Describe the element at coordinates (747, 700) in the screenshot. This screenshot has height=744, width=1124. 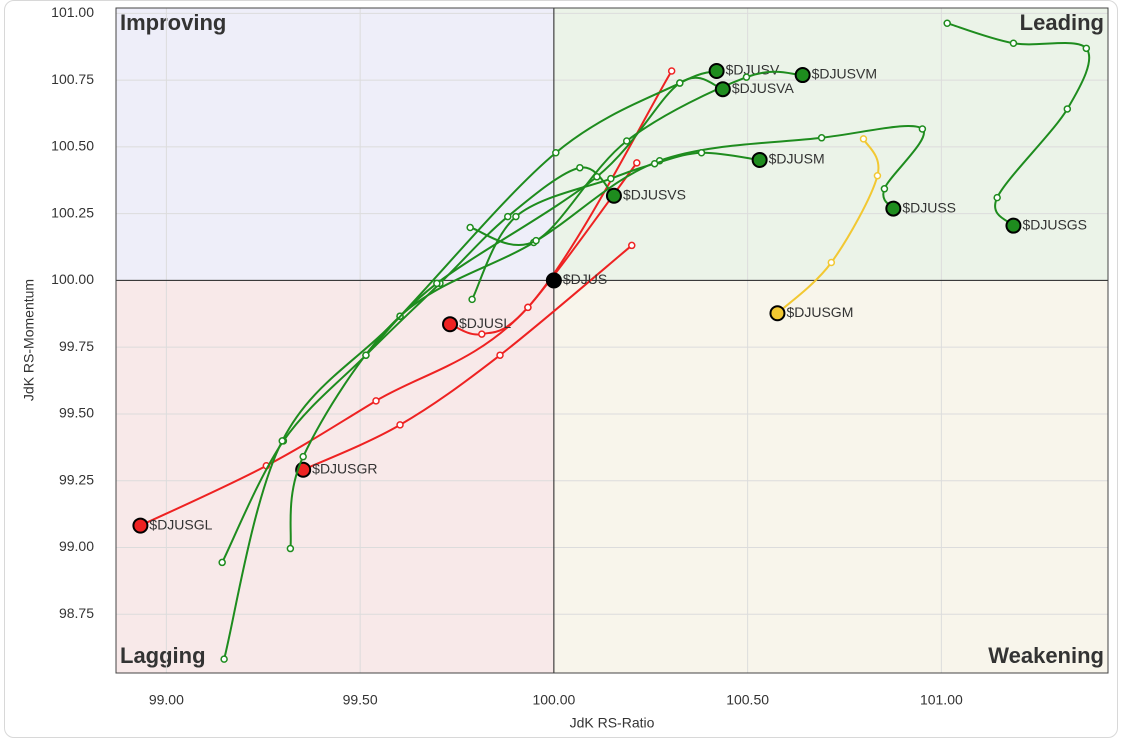
I see `x-tick-label: 100.50` at that location.